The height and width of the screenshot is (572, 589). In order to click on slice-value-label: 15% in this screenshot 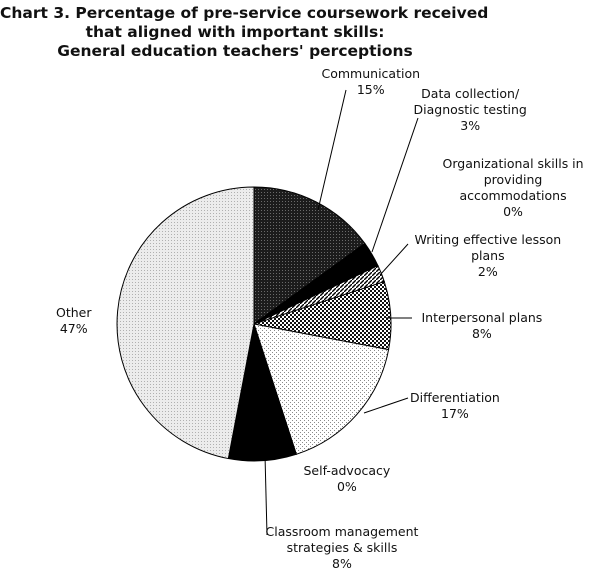, I will do `click(370, 89)`.